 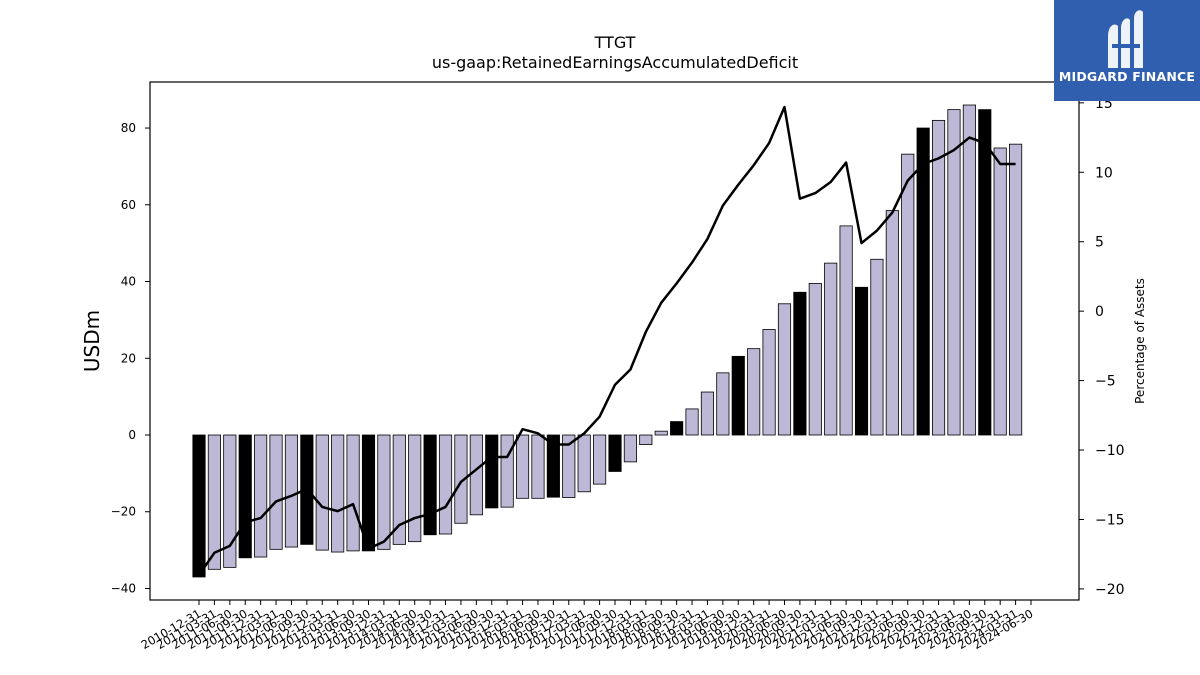 I want to click on y-axis-label: USDm, so click(x=92, y=341).